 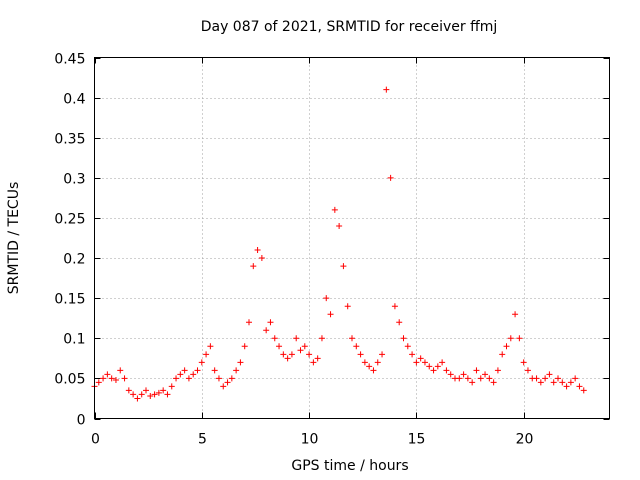 I want to click on x-tick-label: 20, so click(x=525, y=440).